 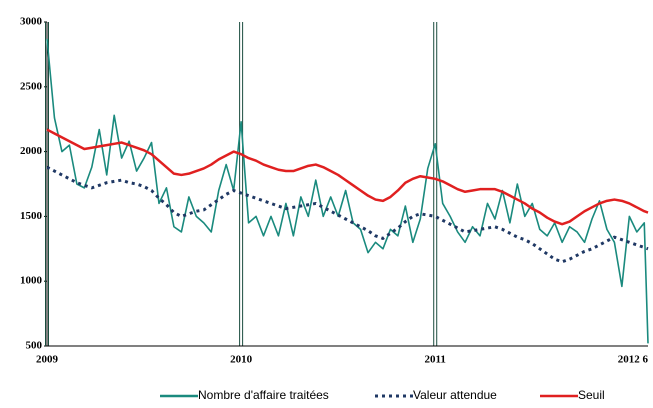 I want to click on x-tick-label: 2011, so click(x=435, y=360).